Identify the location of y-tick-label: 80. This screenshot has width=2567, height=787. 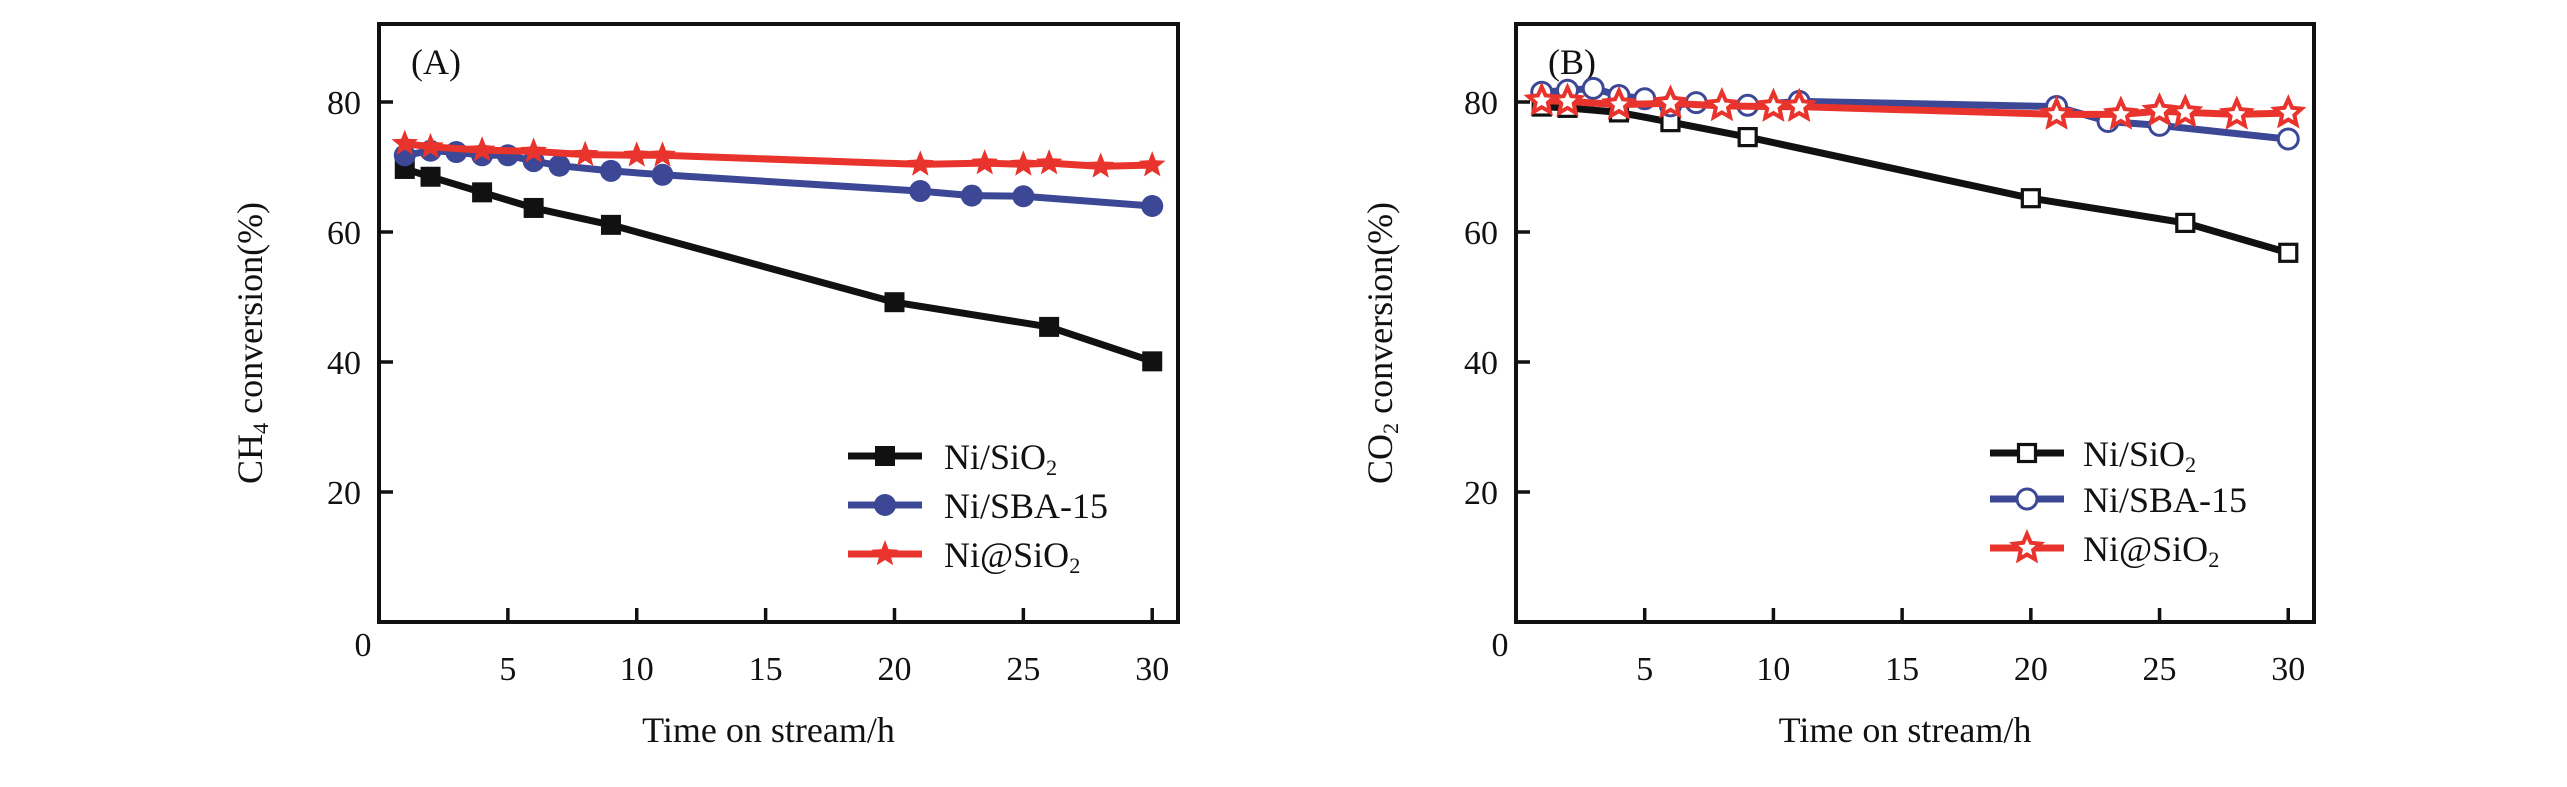
(344, 103).